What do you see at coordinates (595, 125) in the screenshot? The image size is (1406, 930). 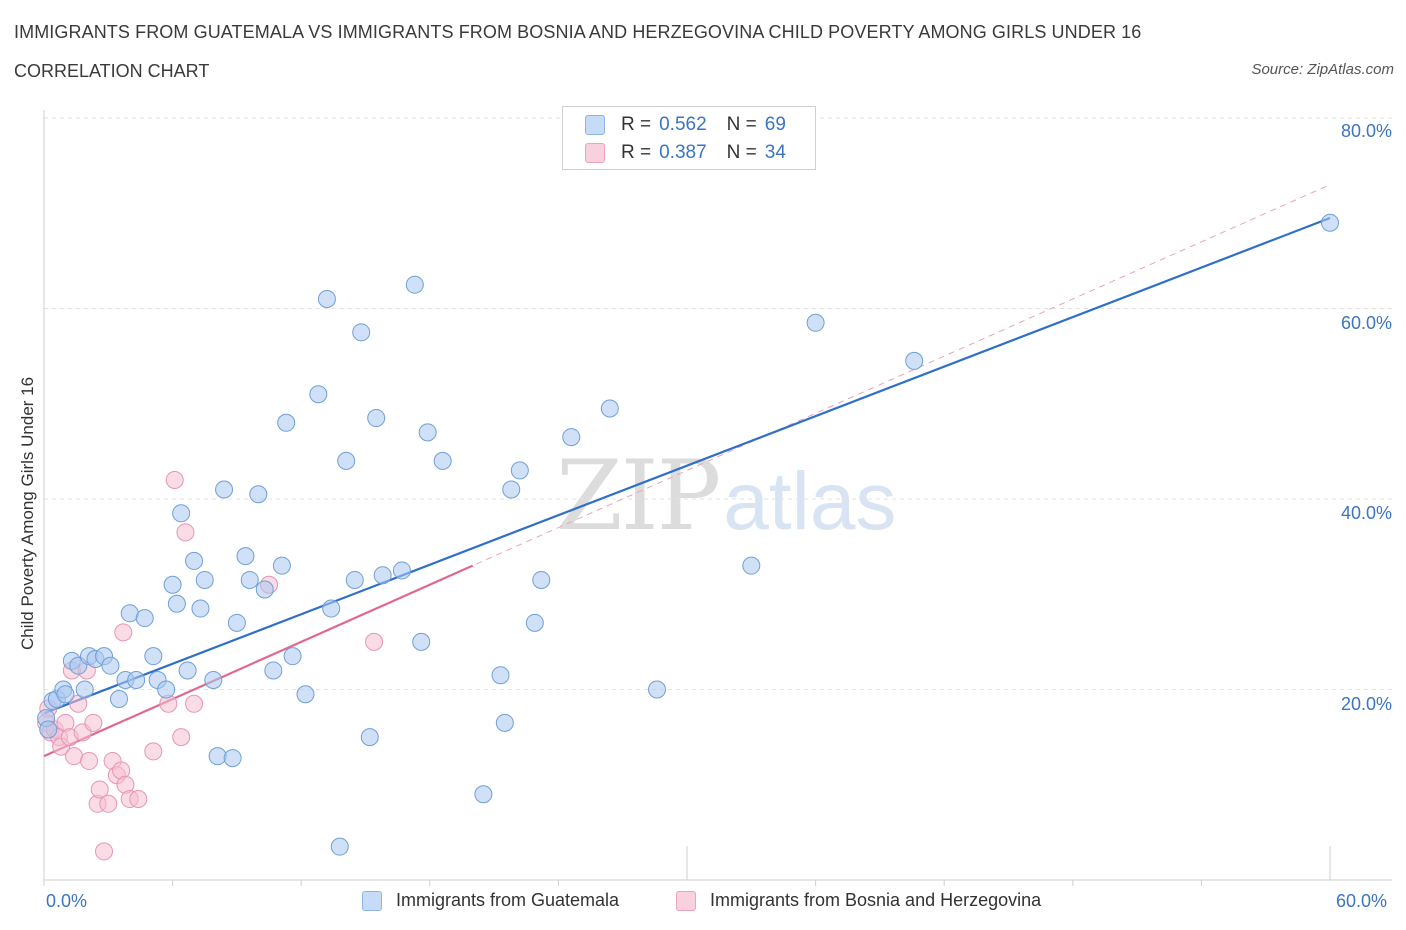 I see `guatemala-swatch` at bounding box center [595, 125].